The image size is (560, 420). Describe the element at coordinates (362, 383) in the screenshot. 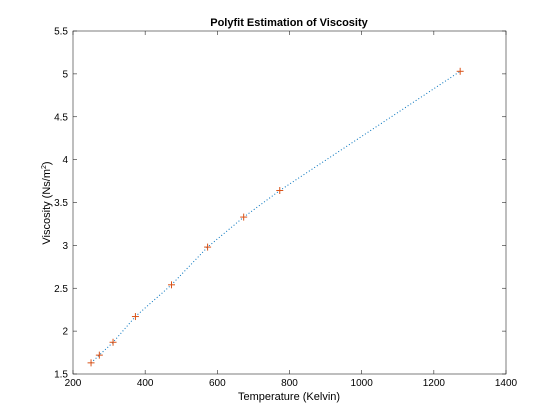

I see `x-tick-label: 1000` at that location.